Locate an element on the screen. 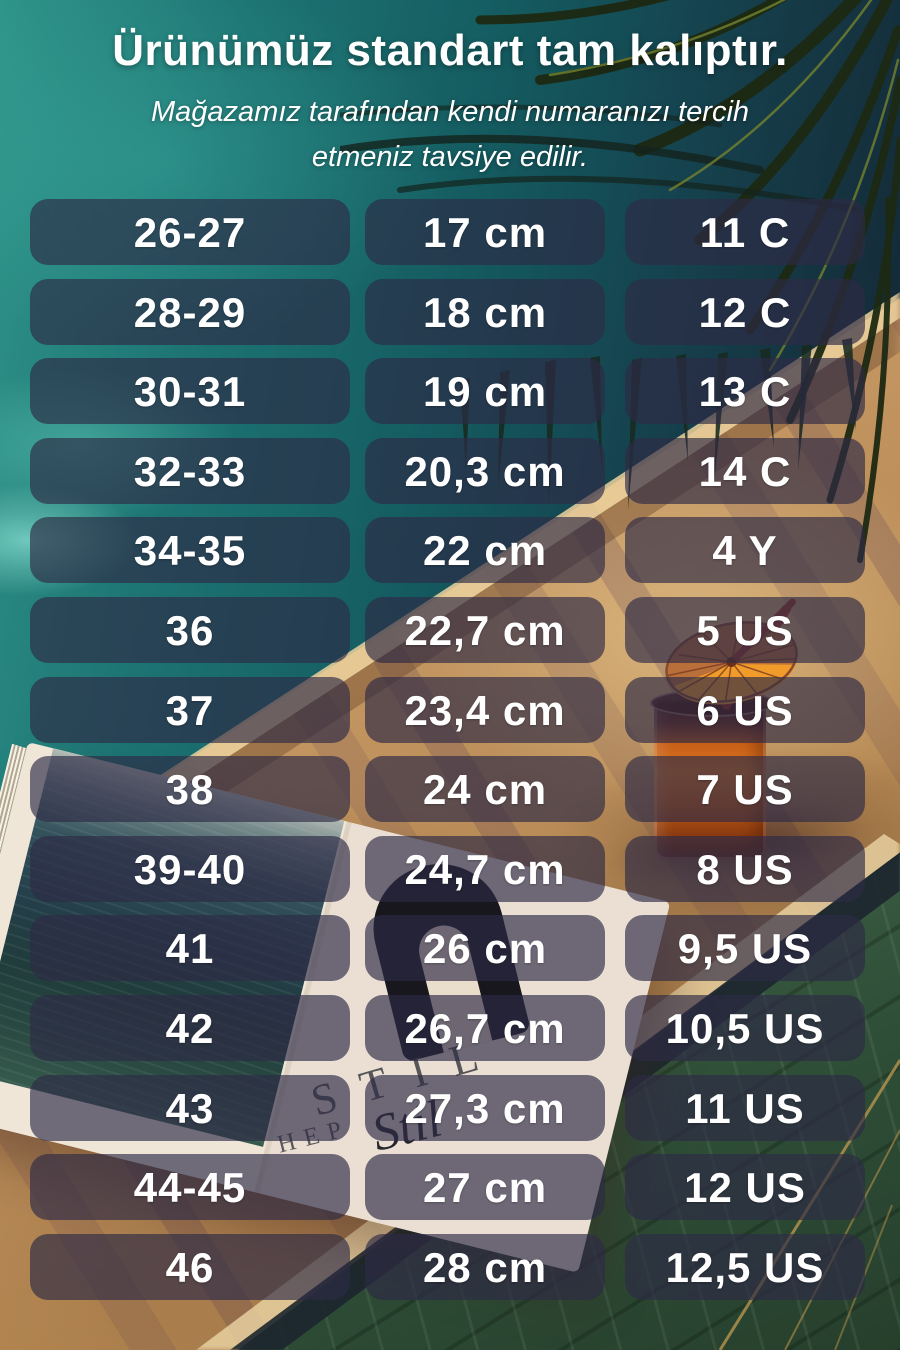  length-cm-pill: 24 cm is located at coordinates (485, 789).